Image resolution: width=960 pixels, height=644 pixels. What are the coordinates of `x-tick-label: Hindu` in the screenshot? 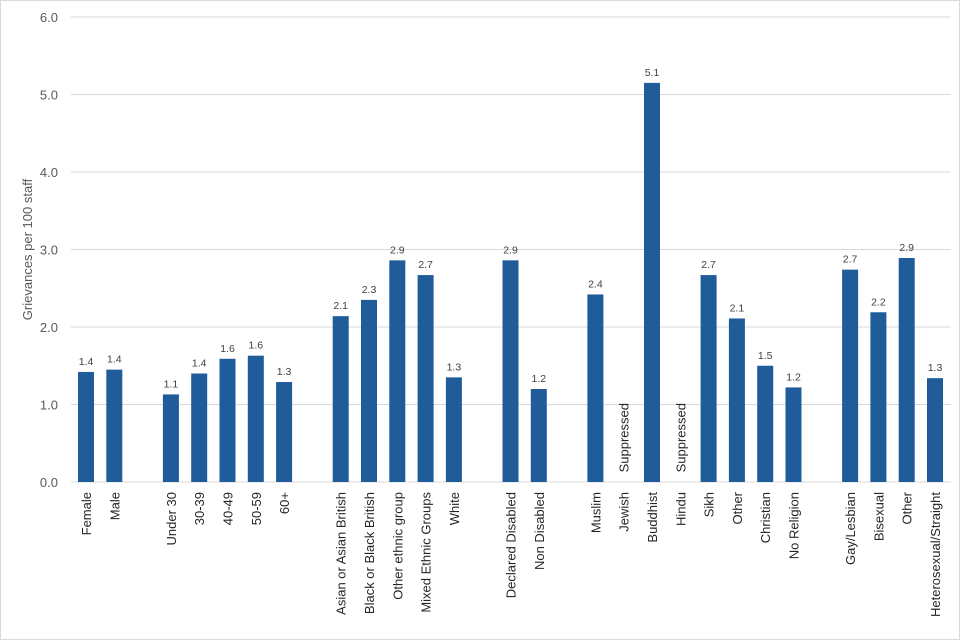 It's located at (680, 509).